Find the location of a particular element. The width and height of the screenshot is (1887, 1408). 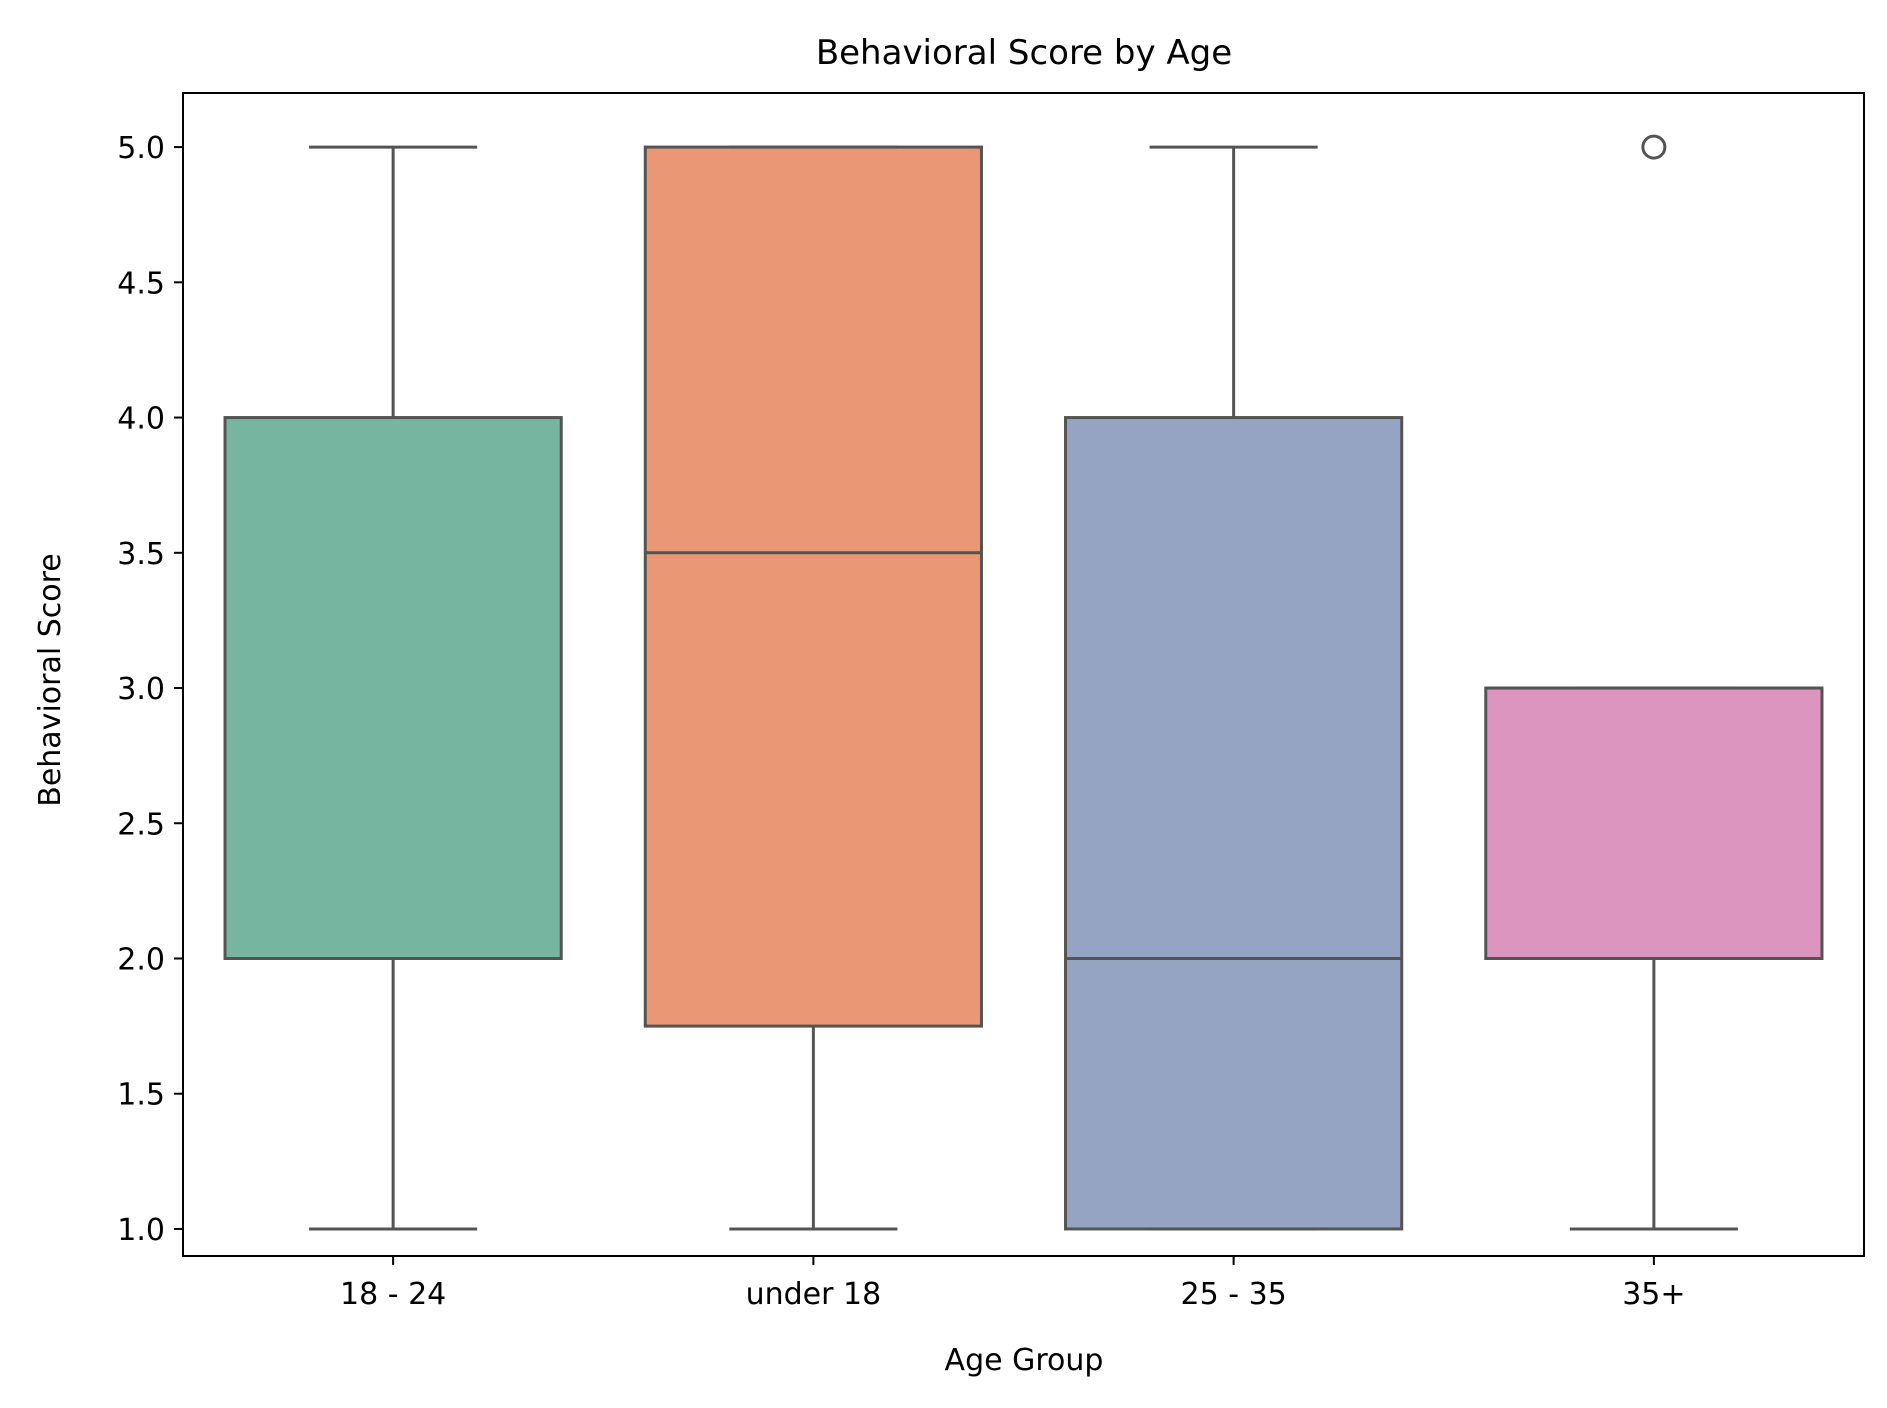

y-tick-label: 1.0 is located at coordinates (141, 1230).